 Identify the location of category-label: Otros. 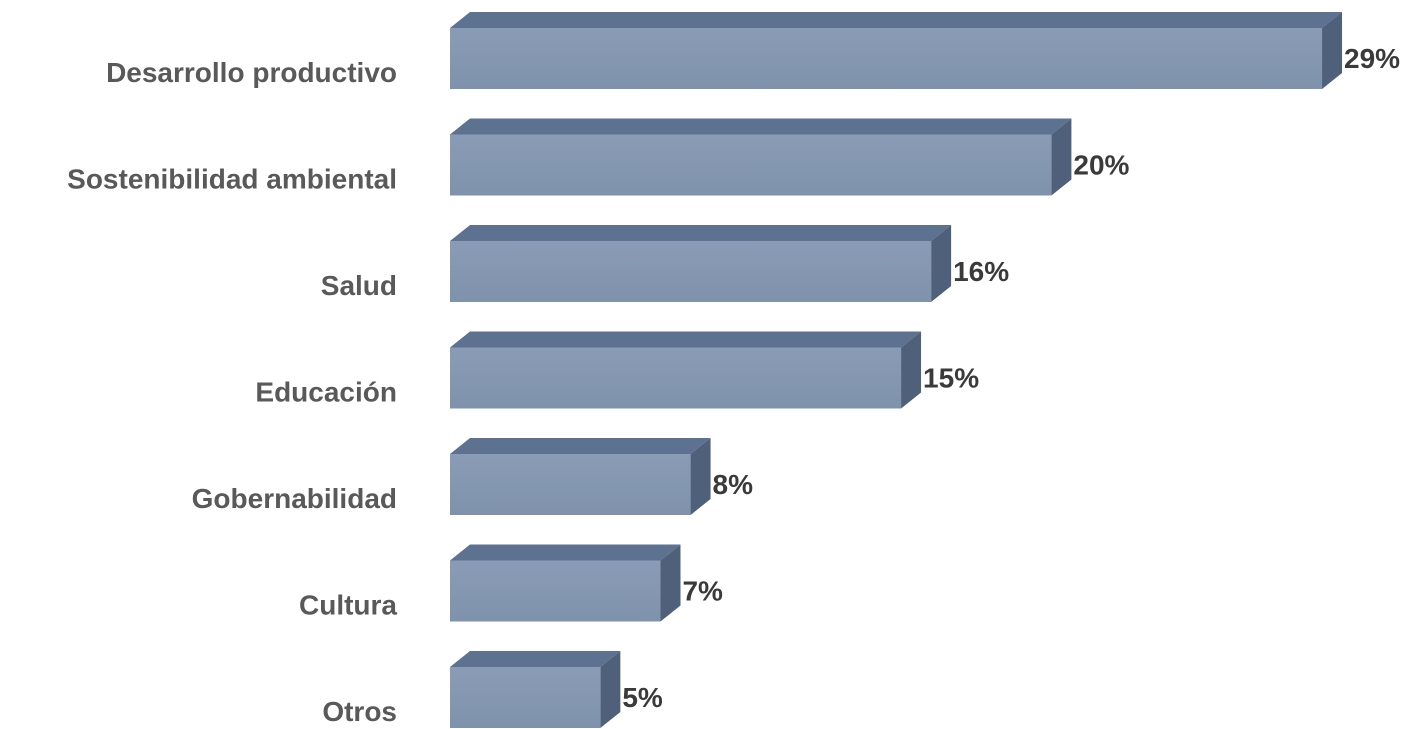
(359, 711).